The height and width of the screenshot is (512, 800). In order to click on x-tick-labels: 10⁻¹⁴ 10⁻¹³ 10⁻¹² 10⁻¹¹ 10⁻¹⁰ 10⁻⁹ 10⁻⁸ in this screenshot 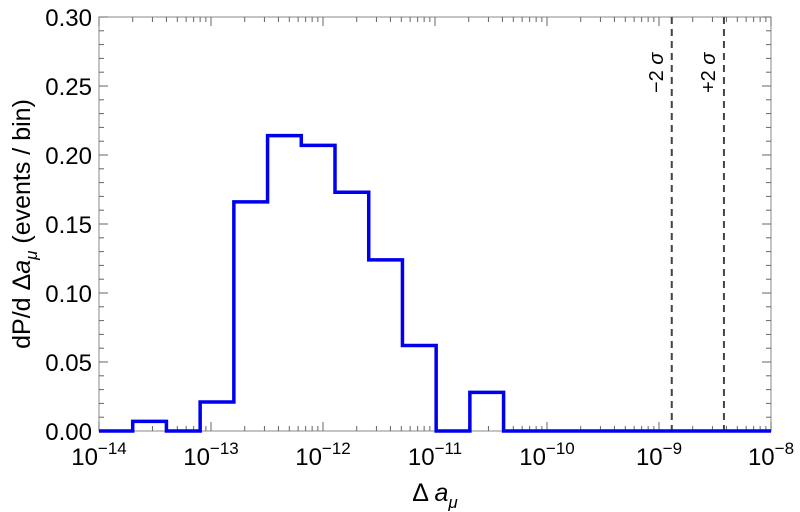, I will do `click(432, 455)`.